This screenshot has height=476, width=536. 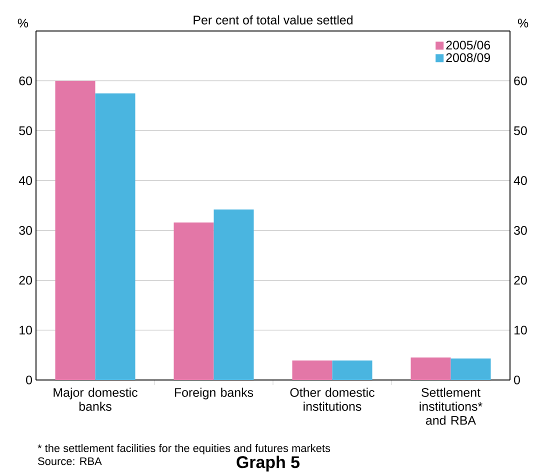 I want to click on y-tick-label: 0, so click(x=29, y=380).